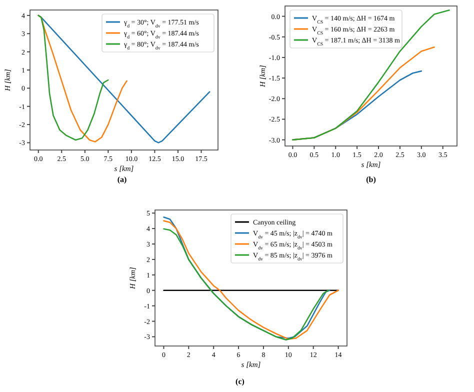 The image size is (474, 392). I want to click on text: (a), so click(122, 179).